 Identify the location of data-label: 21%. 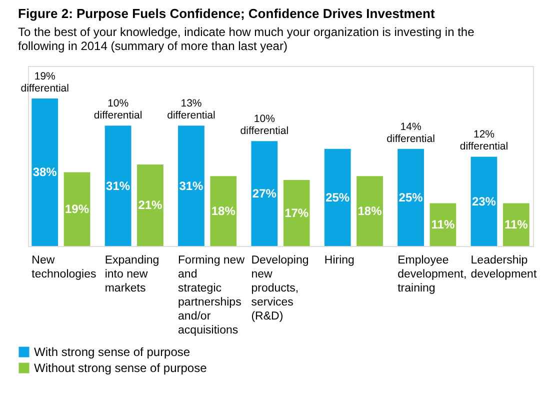
(150, 205).